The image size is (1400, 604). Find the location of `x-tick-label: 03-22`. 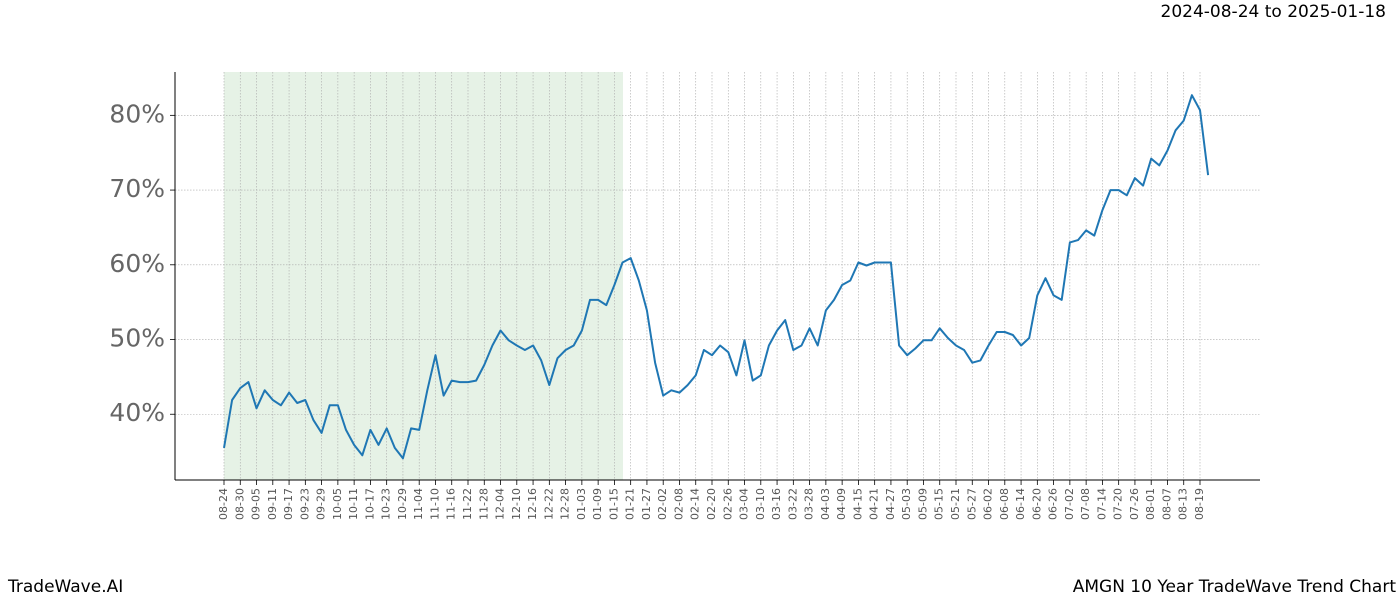

x-tick-label: 03-22 is located at coordinates (792, 504).